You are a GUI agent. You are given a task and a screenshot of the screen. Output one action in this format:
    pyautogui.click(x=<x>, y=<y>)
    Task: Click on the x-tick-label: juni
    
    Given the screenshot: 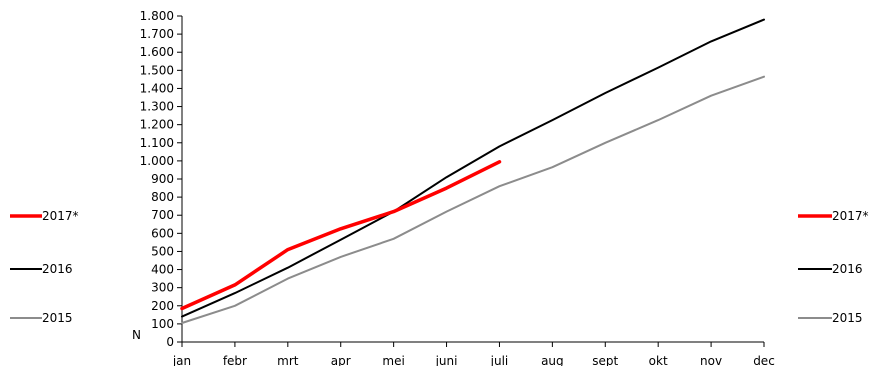 What is the action you would take?
    pyautogui.click(x=446, y=360)
    